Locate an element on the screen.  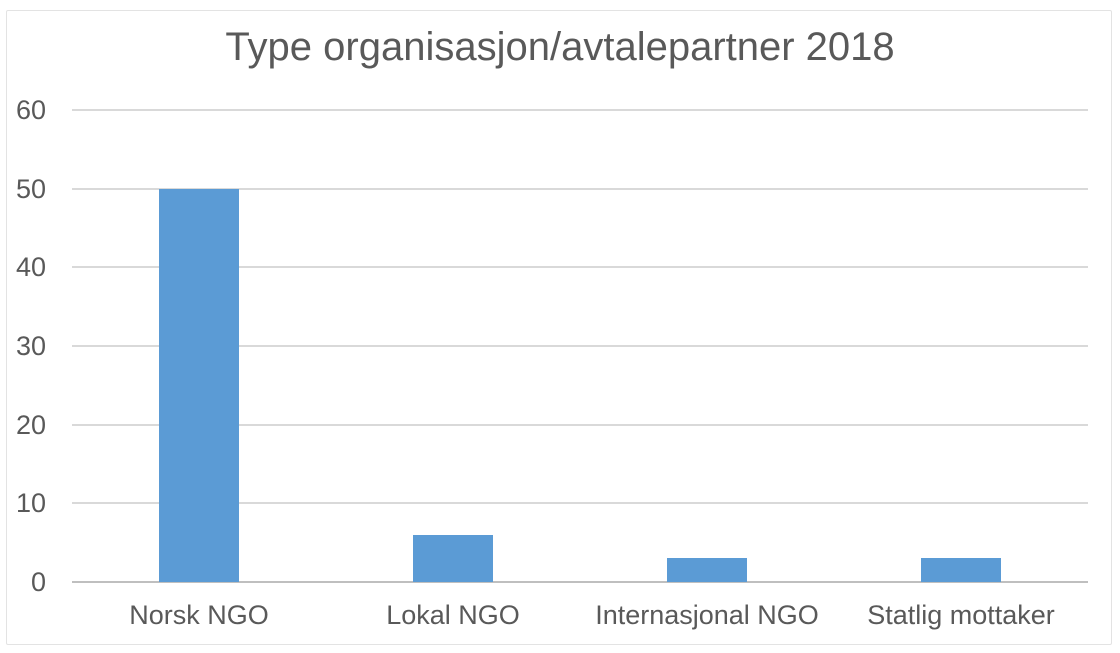
y-axis-tick-label-40: 40 is located at coordinates (30, 267).